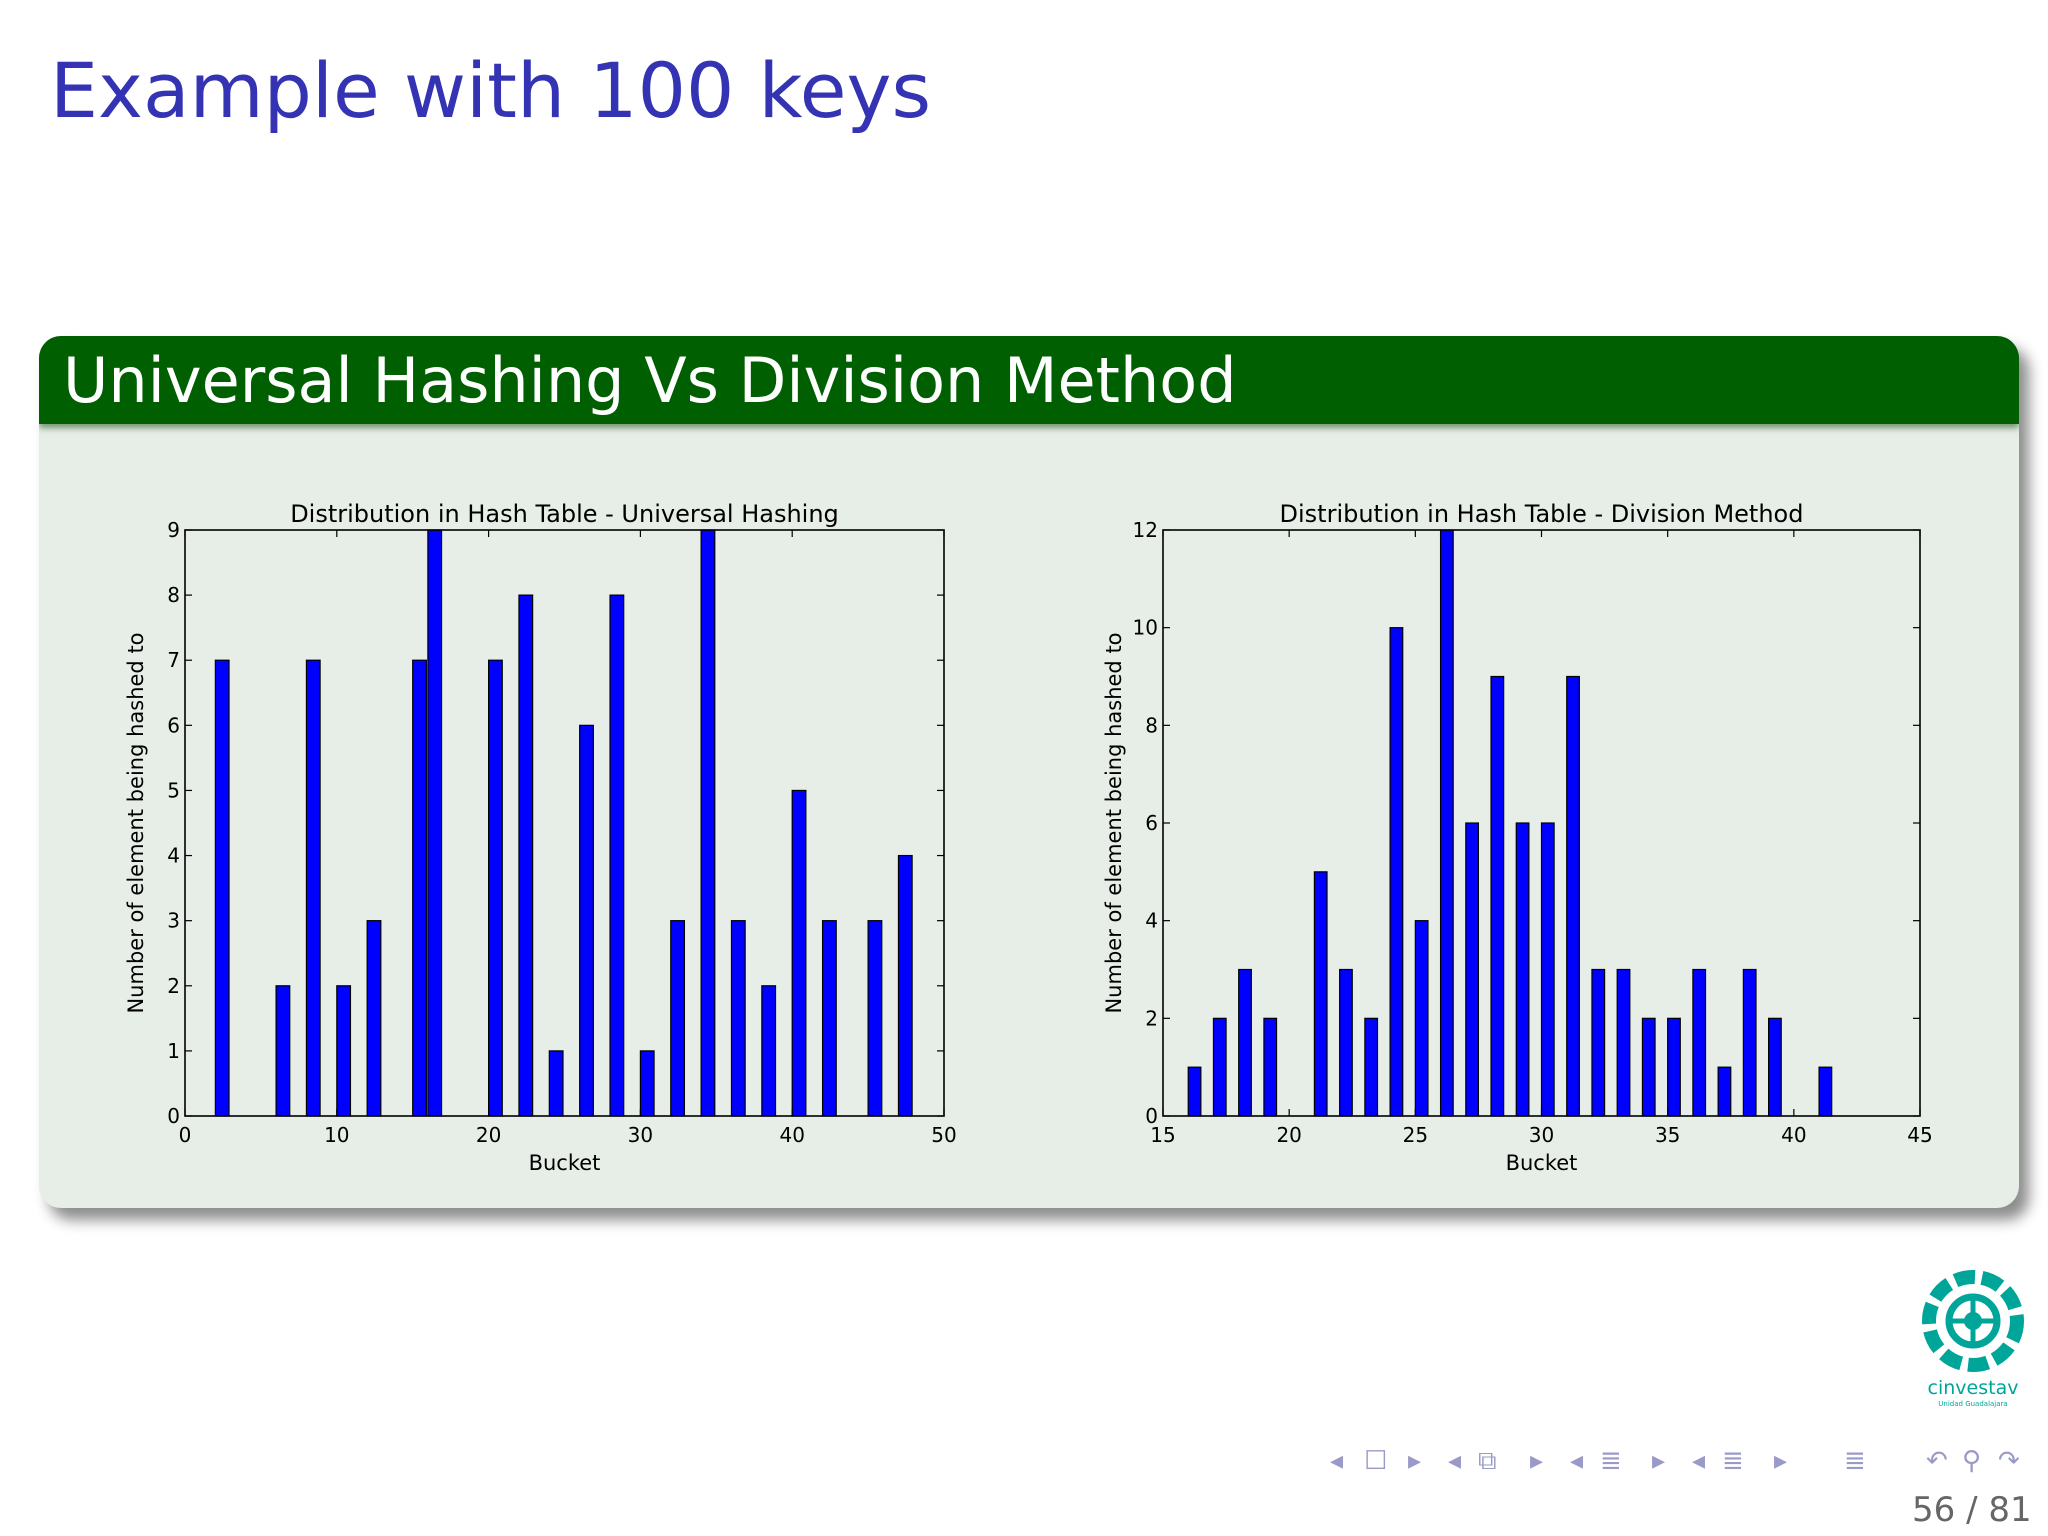  What do you see at coordinates (1667, 1135) in the screenshot?
I see `chart-2-x-tick-label: 35` at bounding box center [1667, 1135].